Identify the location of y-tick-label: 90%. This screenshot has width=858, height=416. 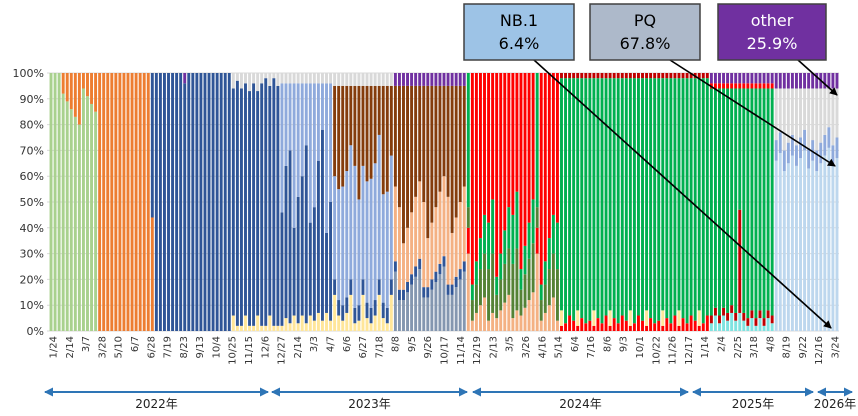
(32, 99).